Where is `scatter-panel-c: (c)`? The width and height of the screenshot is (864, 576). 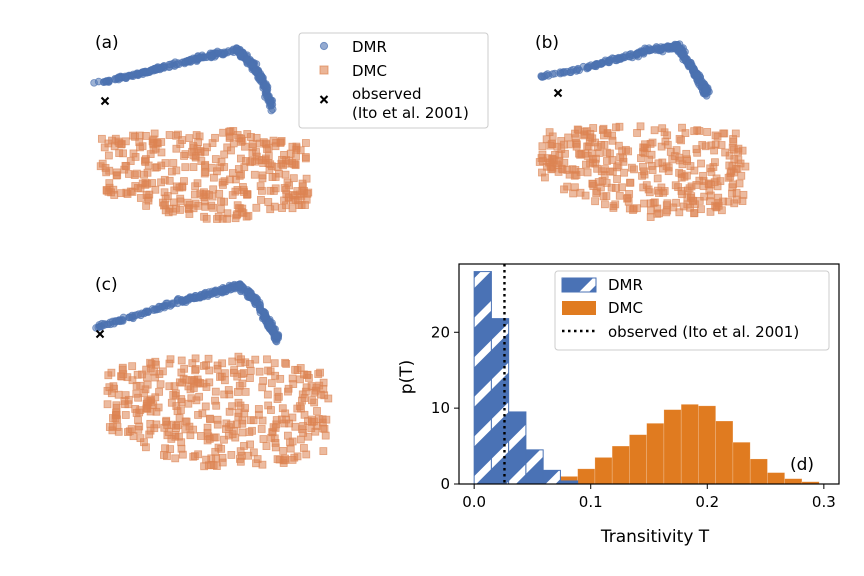 scatter-panel-c: (c) is located at coordinates (212, 373).